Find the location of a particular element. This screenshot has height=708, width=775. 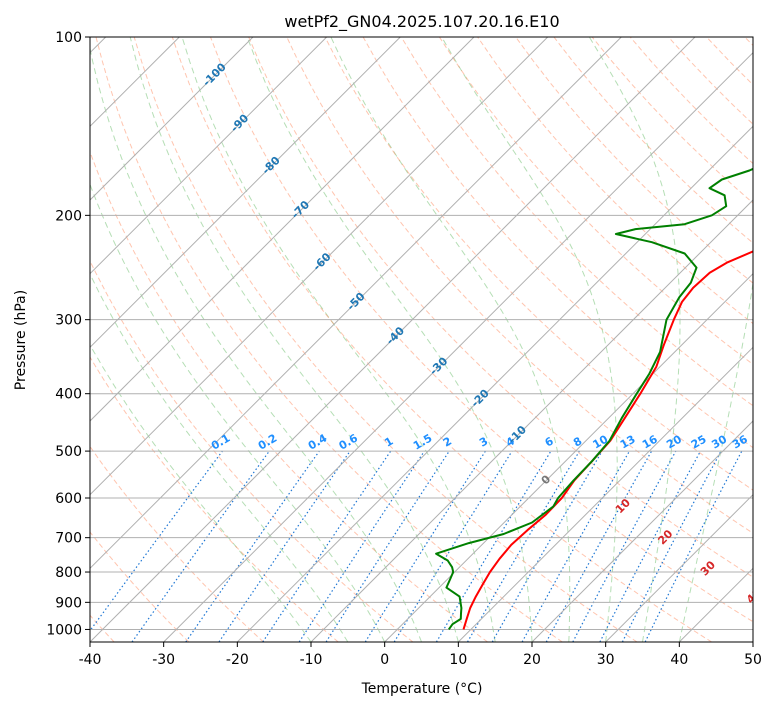

moist-adiabat-label: 40 is located at coordinates (754, 596).